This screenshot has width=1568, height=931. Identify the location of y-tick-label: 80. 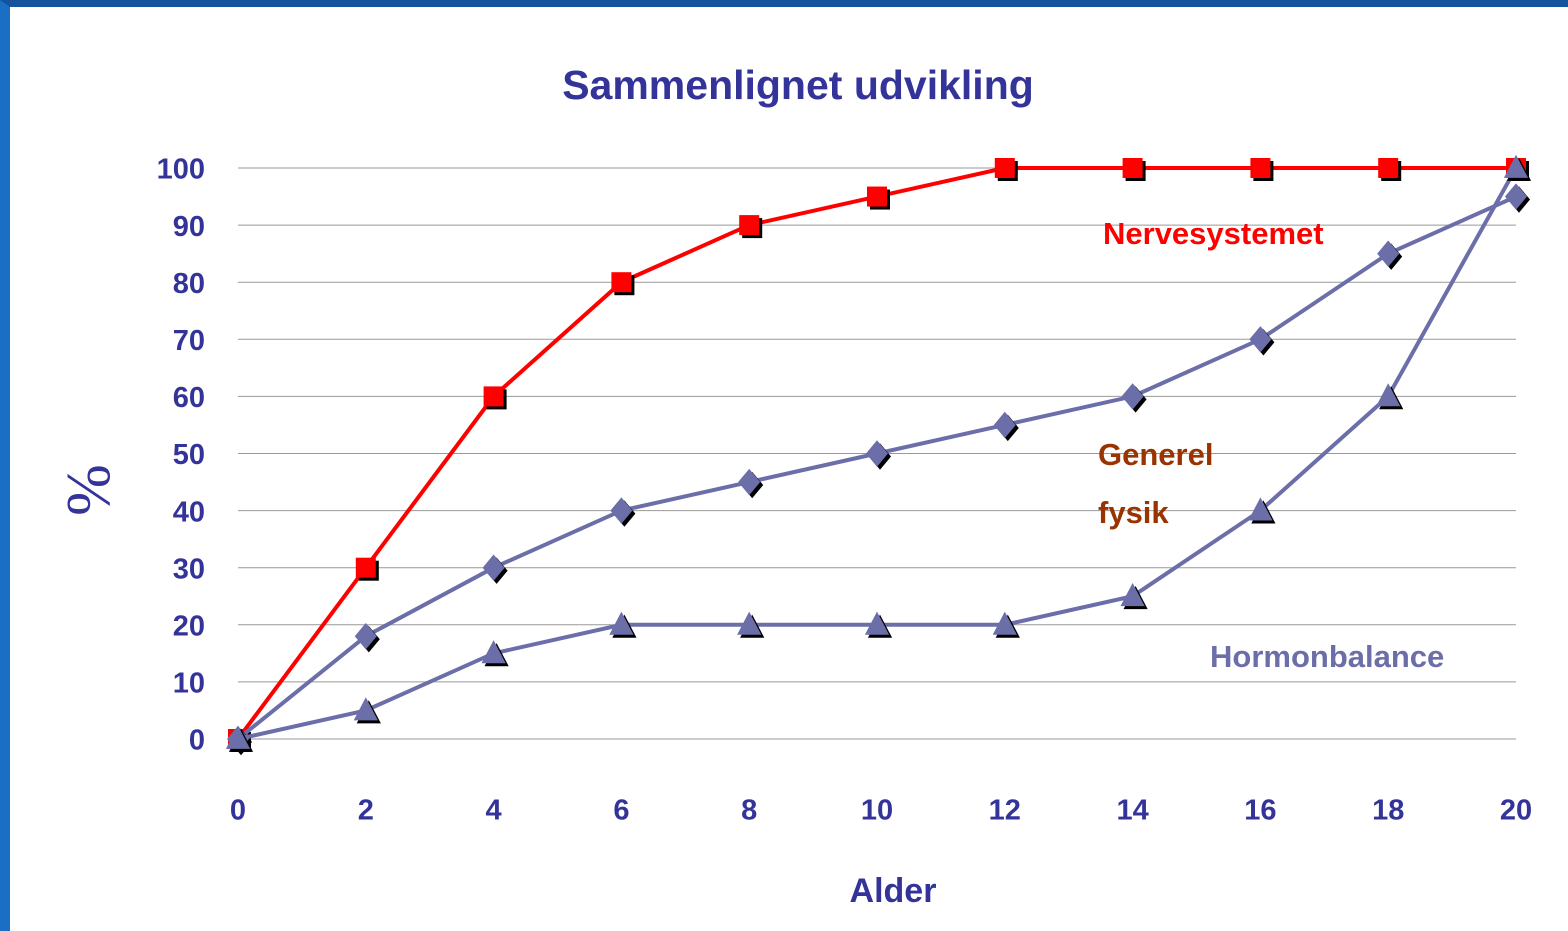
(189, 284).